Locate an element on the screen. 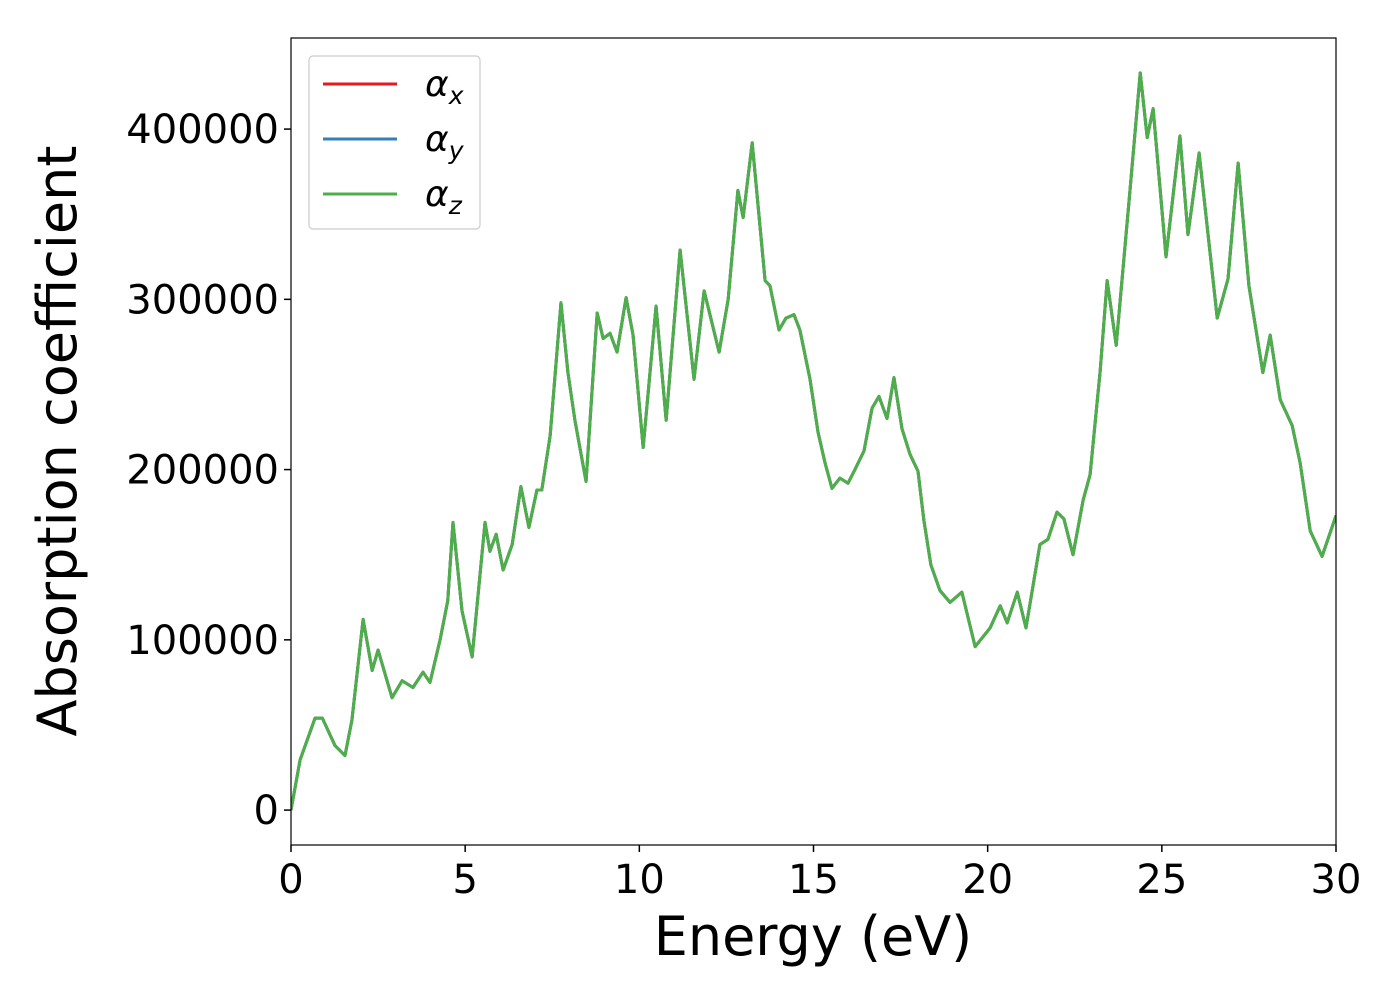  x-tick-label: 15 is located at coordinates (813, 880).